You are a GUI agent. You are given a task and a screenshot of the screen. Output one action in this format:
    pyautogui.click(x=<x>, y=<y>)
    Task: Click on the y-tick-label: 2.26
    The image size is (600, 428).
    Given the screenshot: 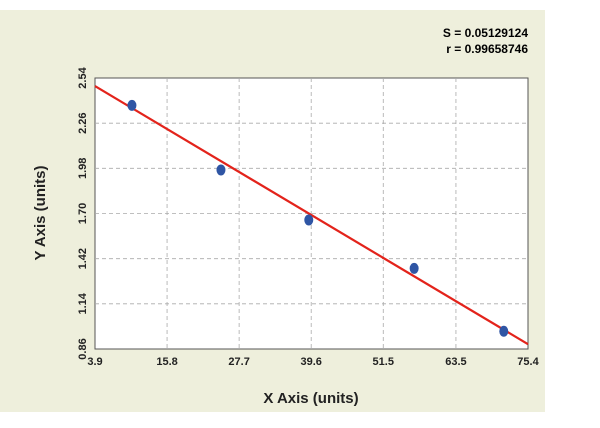 What is the action you would take?
    pyautogui.click(x=83, y=122)
    